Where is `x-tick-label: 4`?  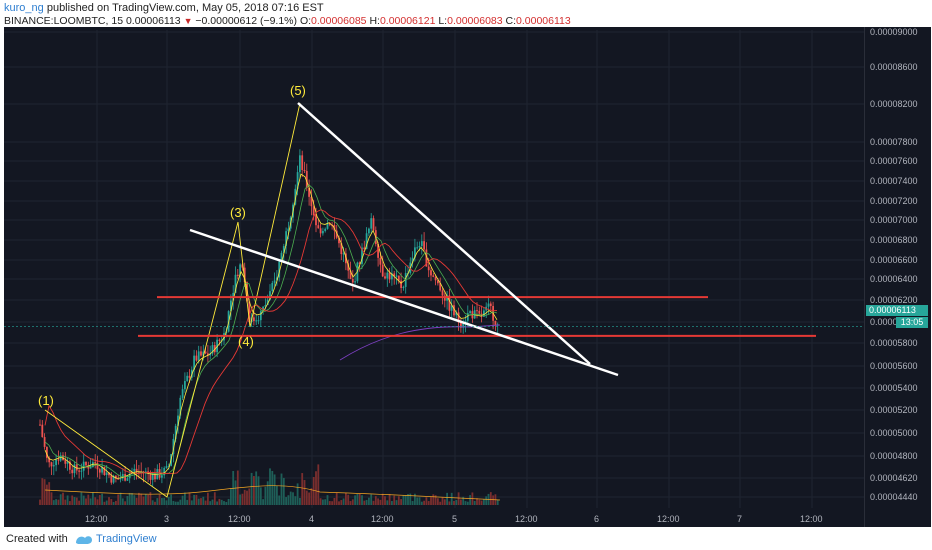 x-tick-label: 4 is located at coordinates (312, 519).